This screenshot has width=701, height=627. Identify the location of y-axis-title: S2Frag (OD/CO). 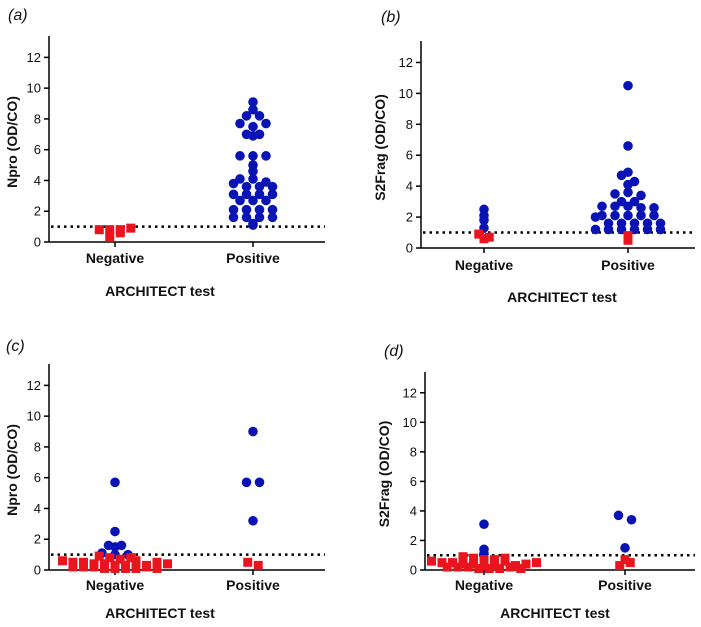
(380, 147).